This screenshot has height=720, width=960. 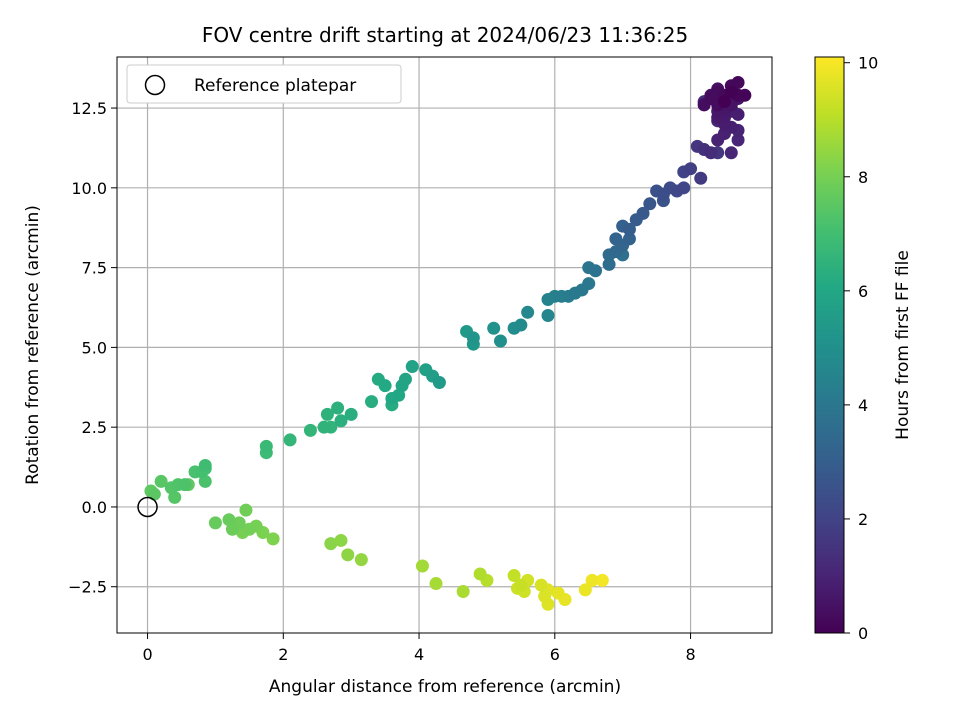 What do you see at coordinates (155, 85) in the screenshot?
I see `legend-marker-circle` at bounding box center [155, 85].